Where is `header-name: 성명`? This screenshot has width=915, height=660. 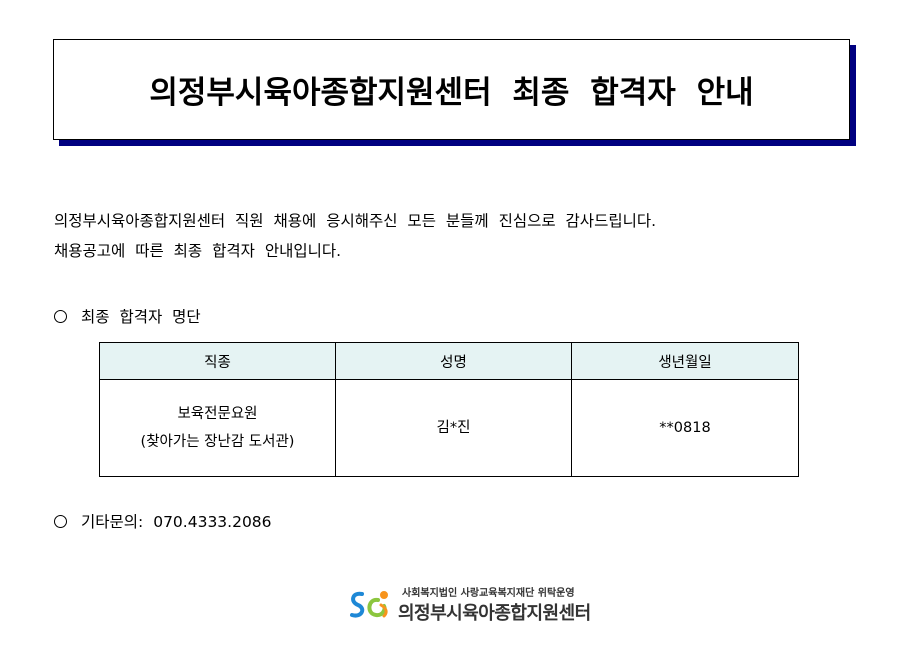 header-name: 성명 is located at coordinates (453, 361).